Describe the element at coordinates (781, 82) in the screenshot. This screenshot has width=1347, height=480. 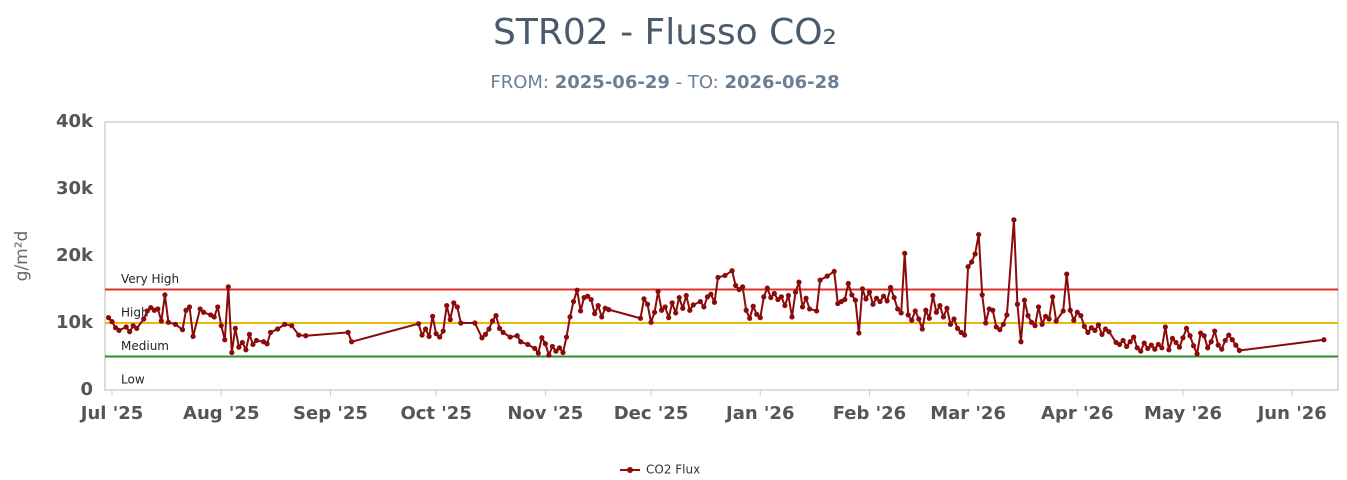
I see `subtitle-to: 2026-06-28` at that location.